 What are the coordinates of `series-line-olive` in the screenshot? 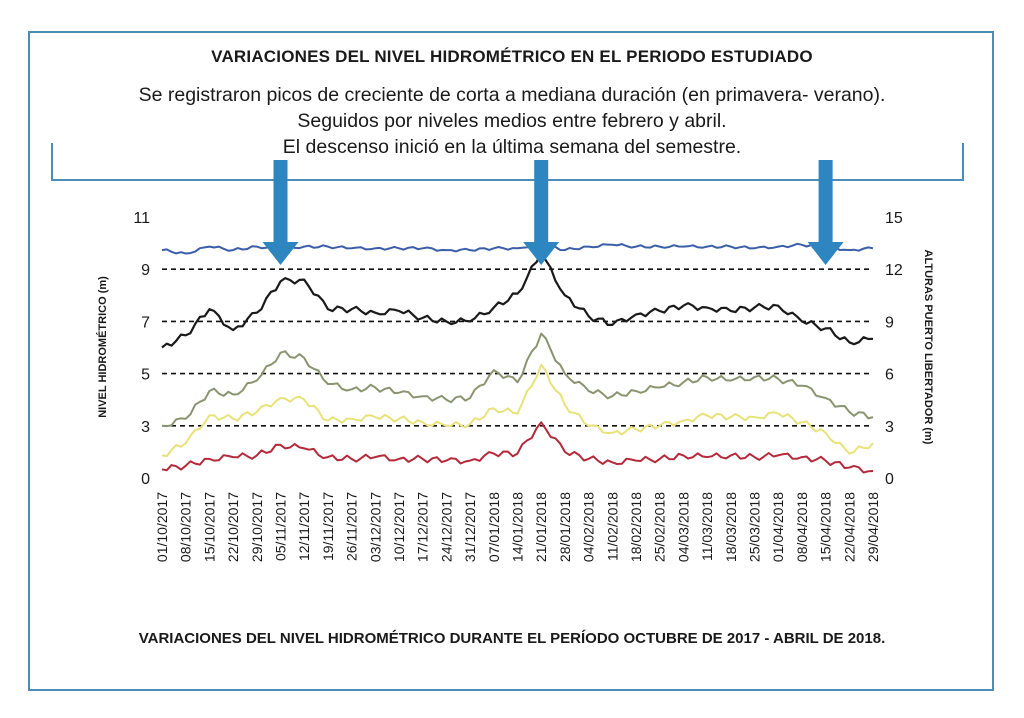 It's located at (517, 380).